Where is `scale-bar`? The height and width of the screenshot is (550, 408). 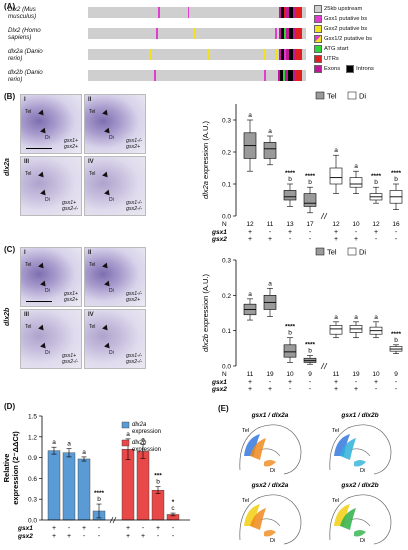
scale-bar is located at coordinates (39, 148).